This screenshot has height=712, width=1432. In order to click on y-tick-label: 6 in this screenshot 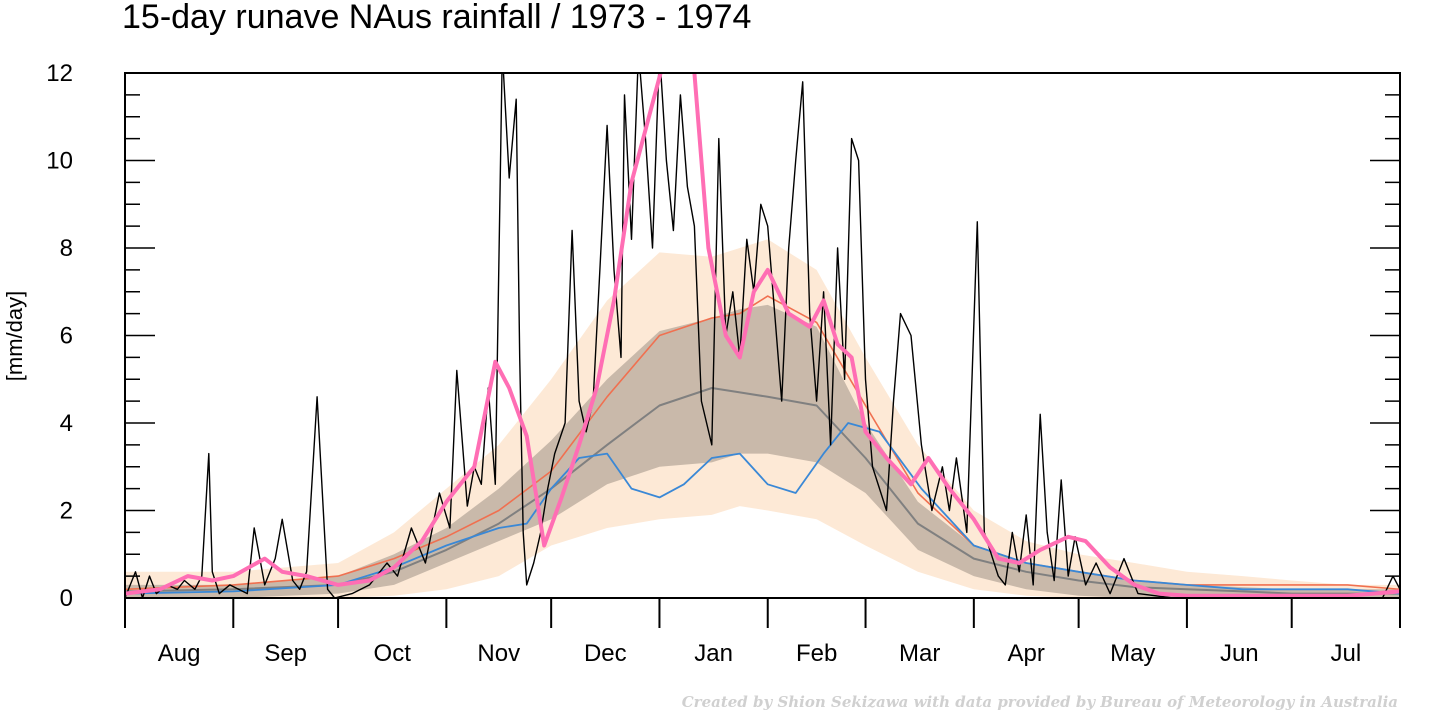, I will do `click(66, 336)`.